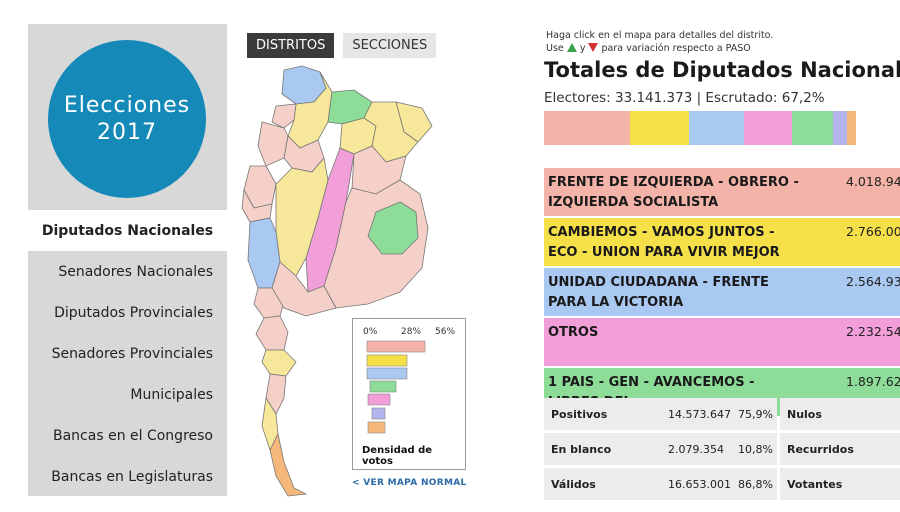 The height and width of the screenshot is (512, 900). I want to click on arrow-down-icon, so click(593, 47).